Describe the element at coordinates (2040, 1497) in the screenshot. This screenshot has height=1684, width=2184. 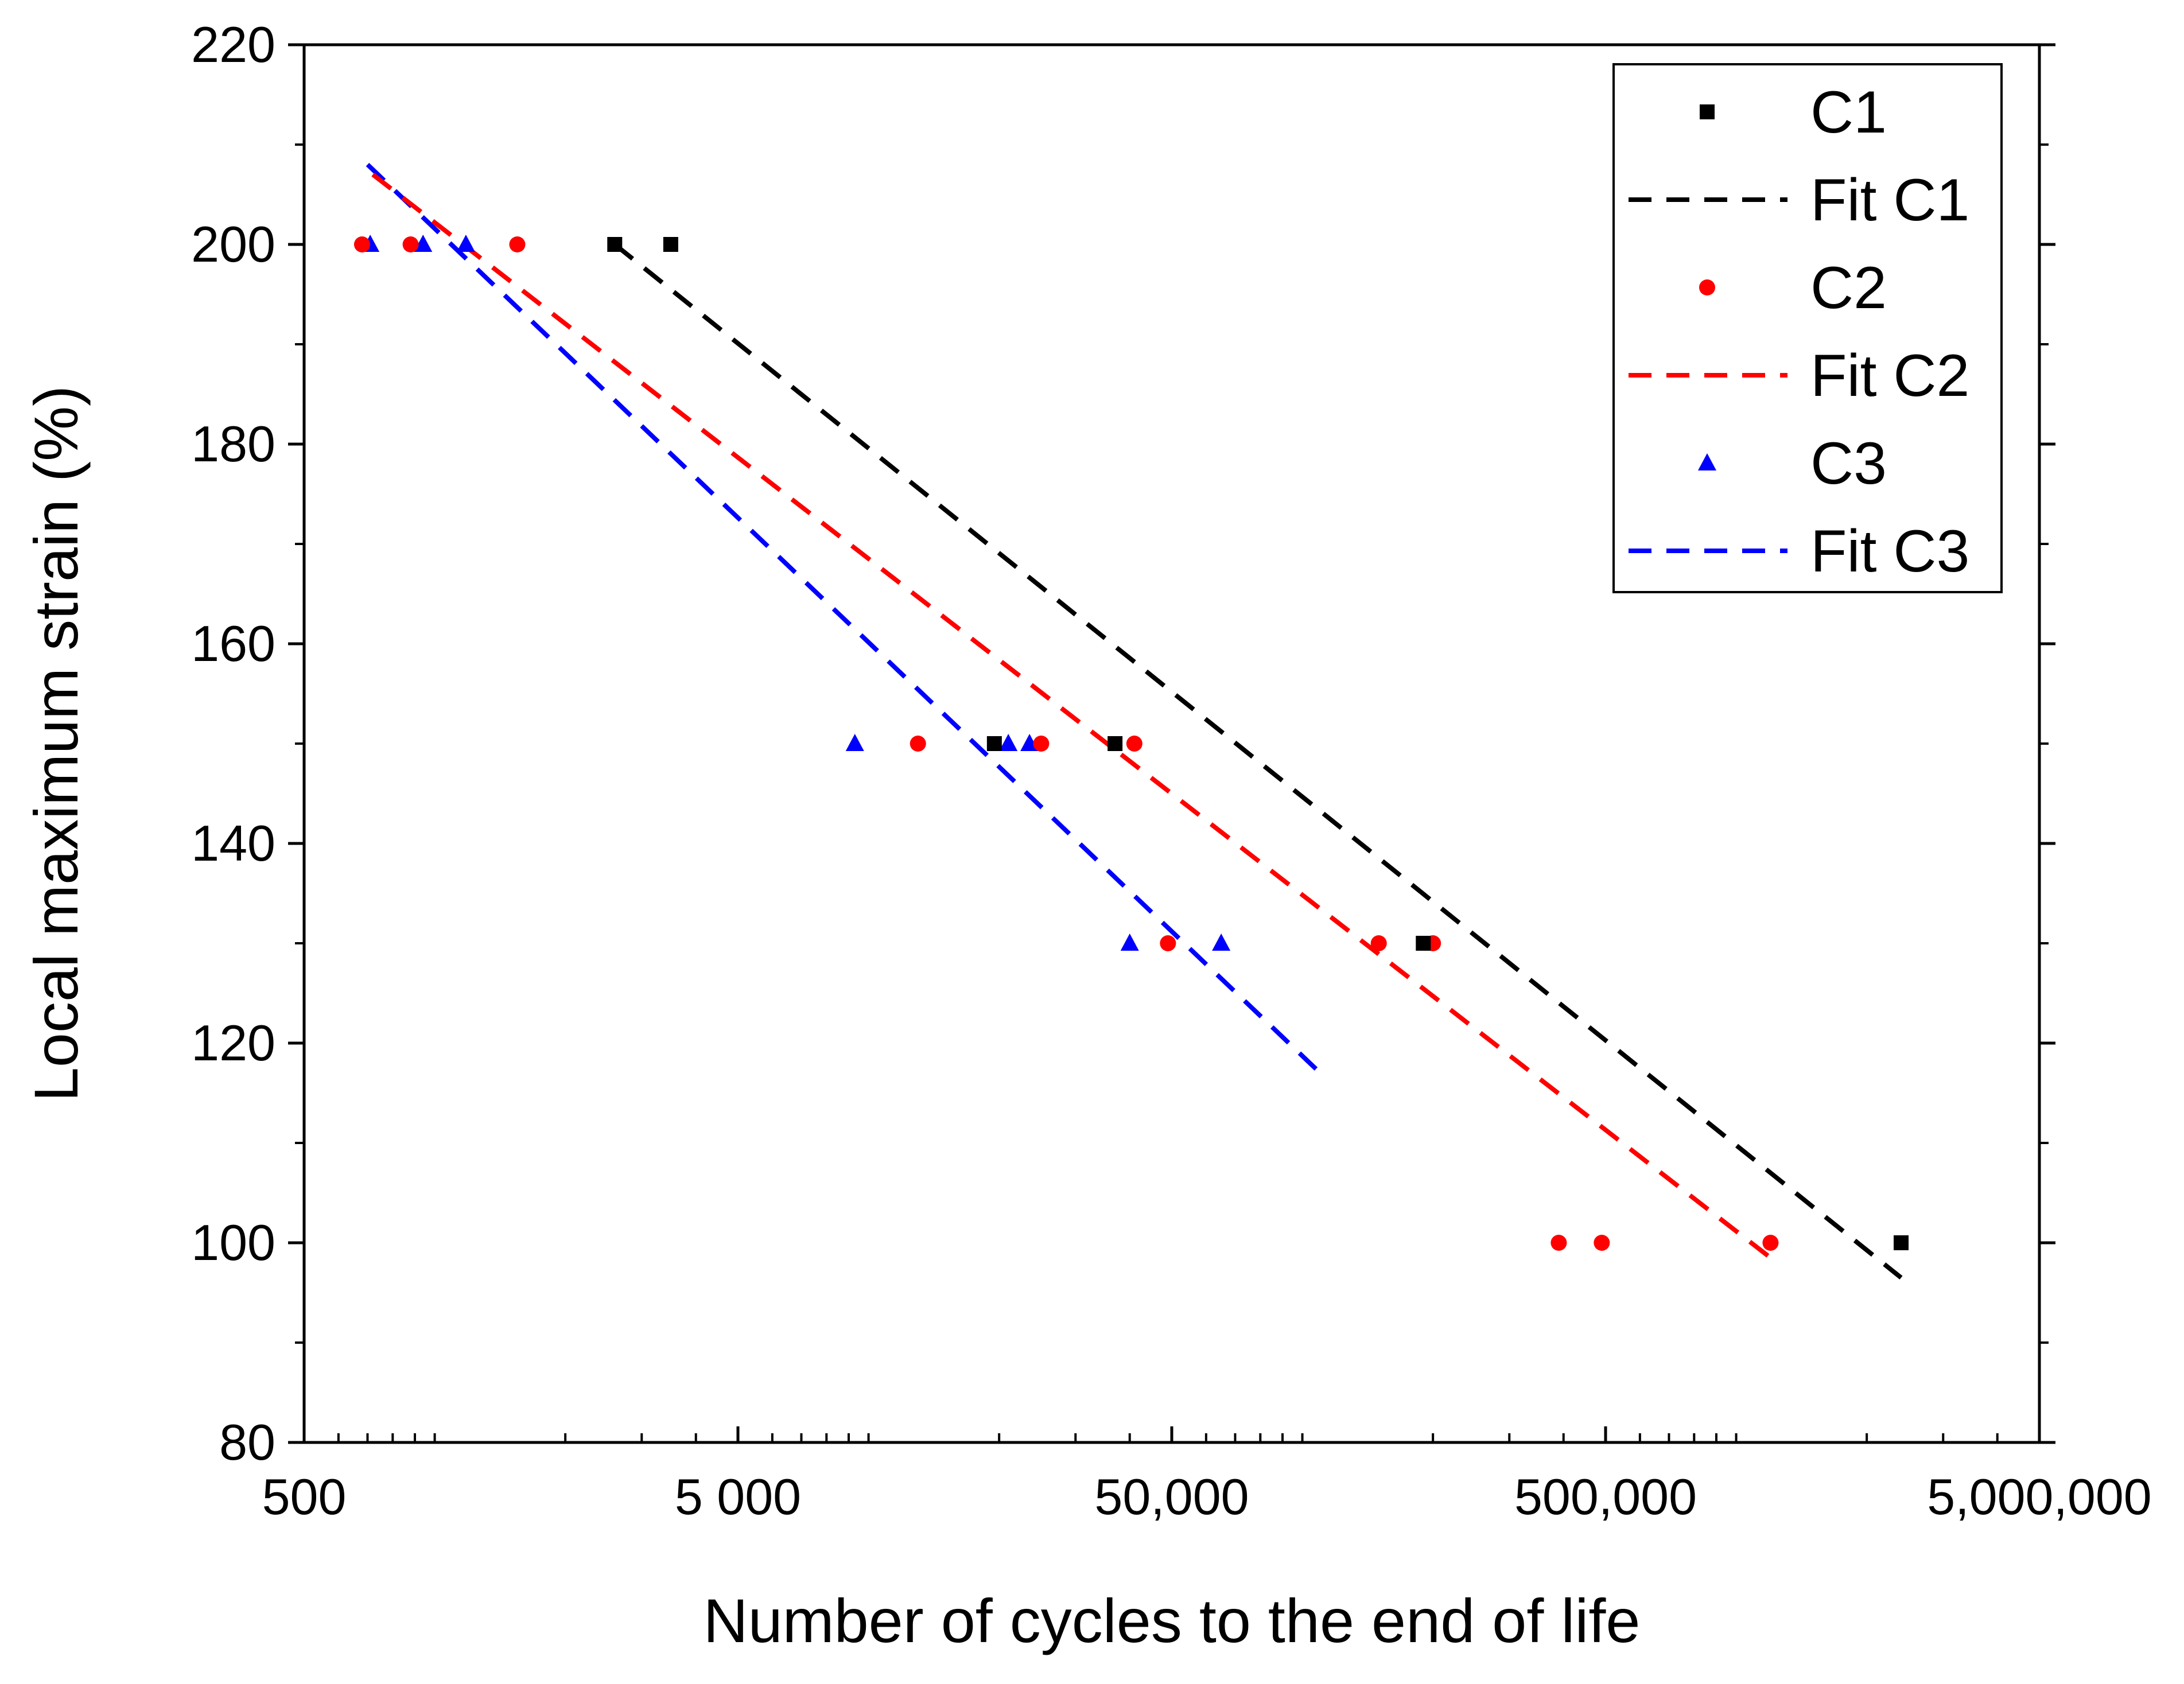
I see `x-tick-label: 5,000,000` at that location.